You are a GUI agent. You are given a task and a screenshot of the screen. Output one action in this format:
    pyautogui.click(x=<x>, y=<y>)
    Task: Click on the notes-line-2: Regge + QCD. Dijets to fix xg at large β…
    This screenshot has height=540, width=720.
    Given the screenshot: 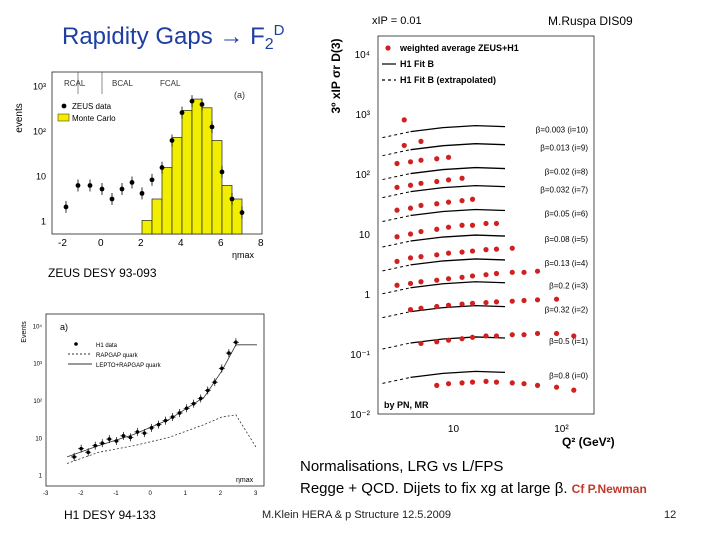 What is the action you would take?
    pyautogui.click(x=473, y=489)
    